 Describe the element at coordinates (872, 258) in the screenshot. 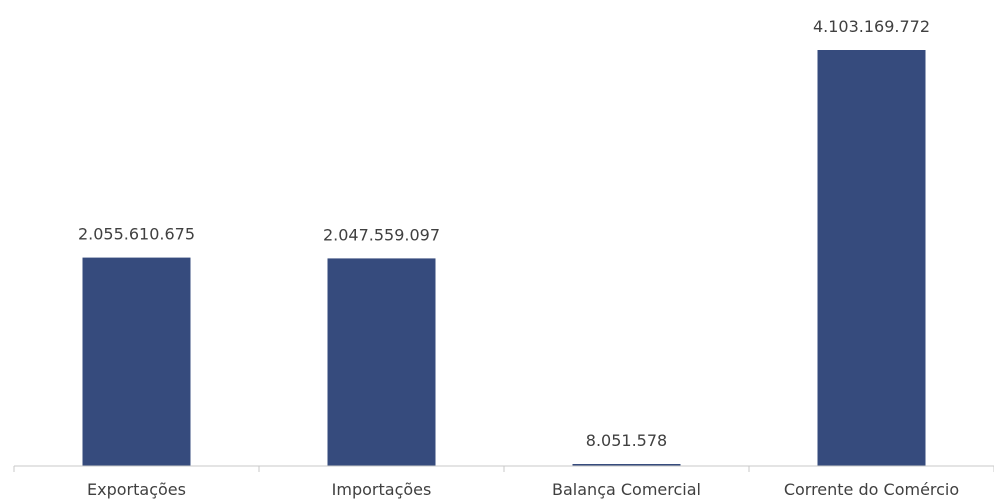

I see `bar-corrente-do-comercio` at that location.